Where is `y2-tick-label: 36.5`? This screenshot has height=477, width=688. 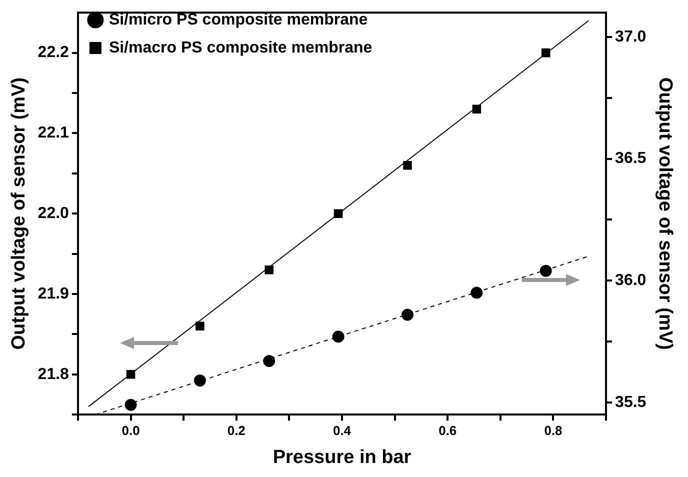 y2-tick-label: 36.5 is located at coordinates (630, 159).